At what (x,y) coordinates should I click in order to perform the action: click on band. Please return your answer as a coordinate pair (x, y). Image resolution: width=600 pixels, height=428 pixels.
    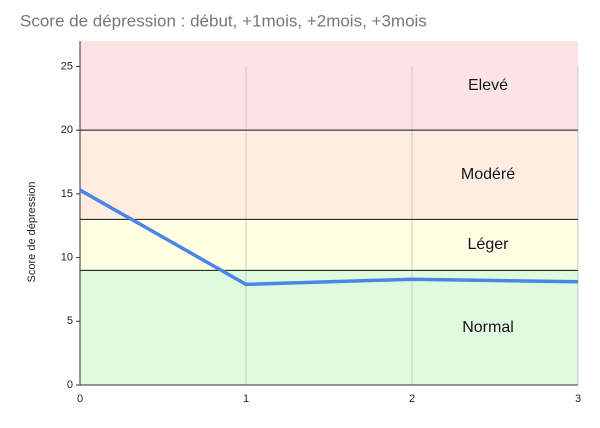
    Looking at the image, I should click on (329, 245).